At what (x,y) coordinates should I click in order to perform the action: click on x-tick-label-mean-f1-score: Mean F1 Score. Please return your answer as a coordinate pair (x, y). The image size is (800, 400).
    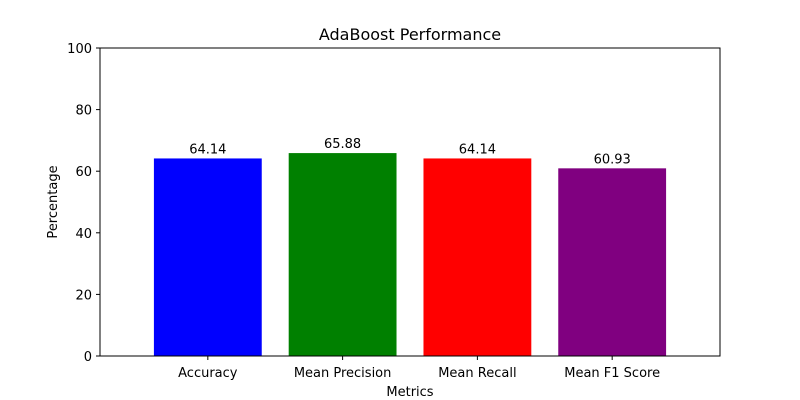
    Looking at the image, I should click on (612, 373).